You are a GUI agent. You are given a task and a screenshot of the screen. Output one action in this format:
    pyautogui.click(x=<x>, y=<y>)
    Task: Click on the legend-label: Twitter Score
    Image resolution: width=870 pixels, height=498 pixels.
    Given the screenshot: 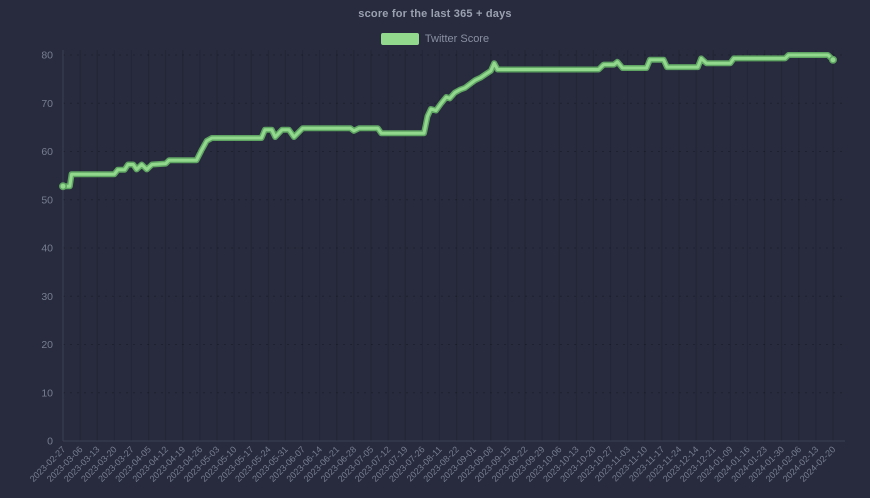 What is the action you would take?
    pyautogui.click(x=457, y=39)
    